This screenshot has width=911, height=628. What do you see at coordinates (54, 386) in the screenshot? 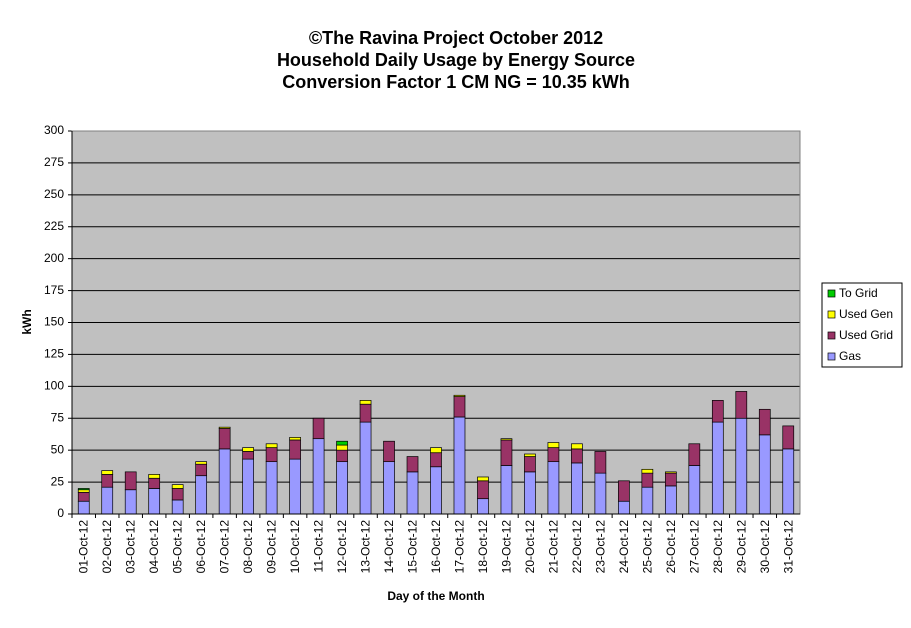
I see `y-tick-label: 100` at bounding box center [54, 386].